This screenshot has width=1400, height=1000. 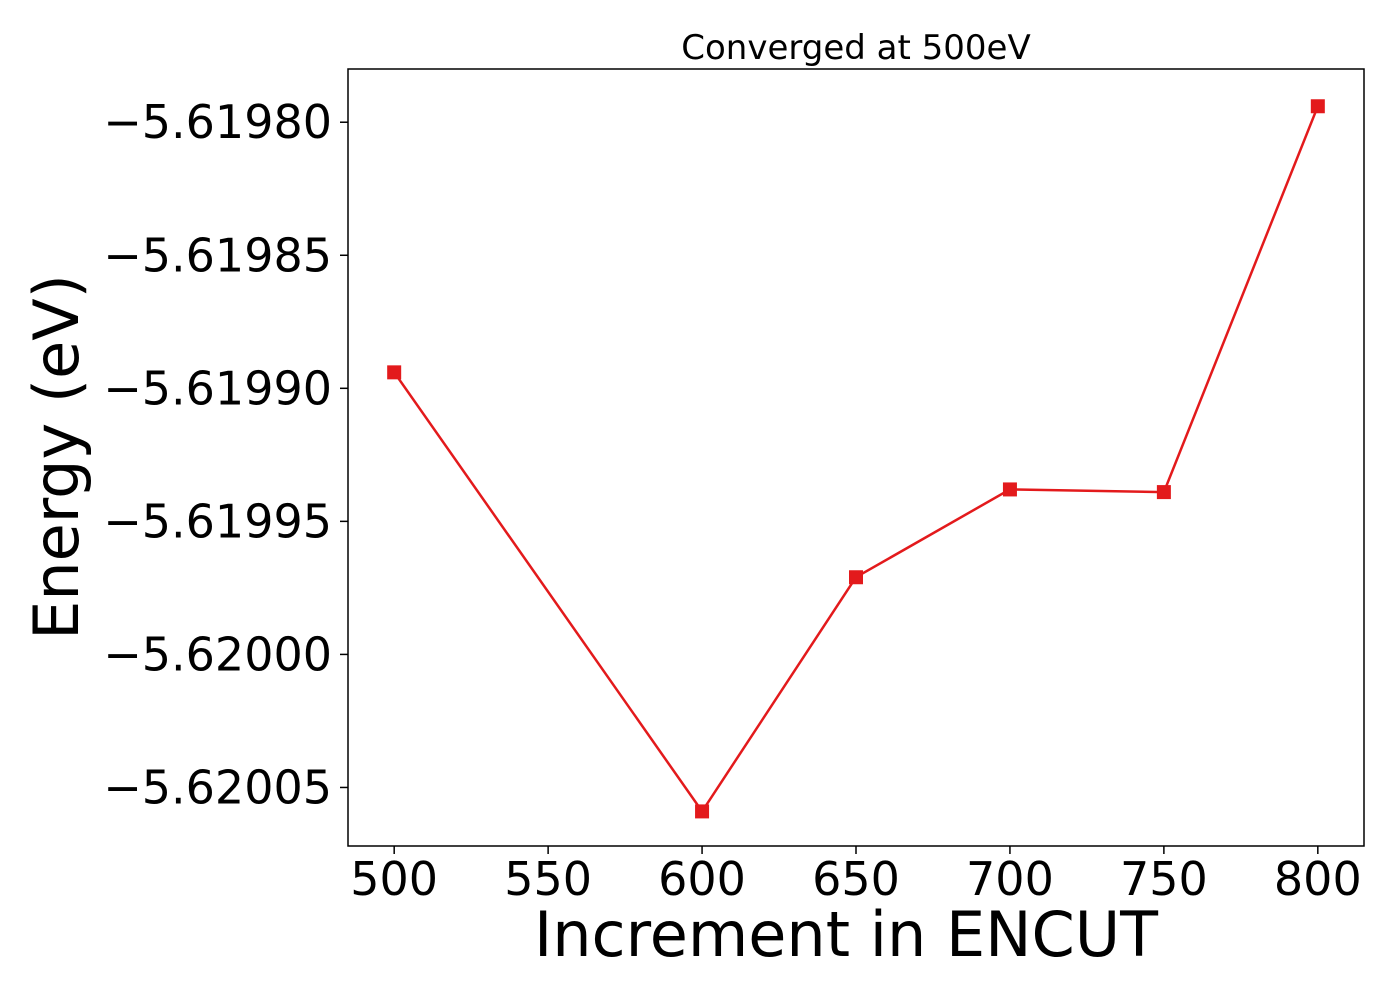 What do you see at coordinates (394, 879) in the screenshot?
I see `x-tick-label: 500` at bounding box center [394, 879].